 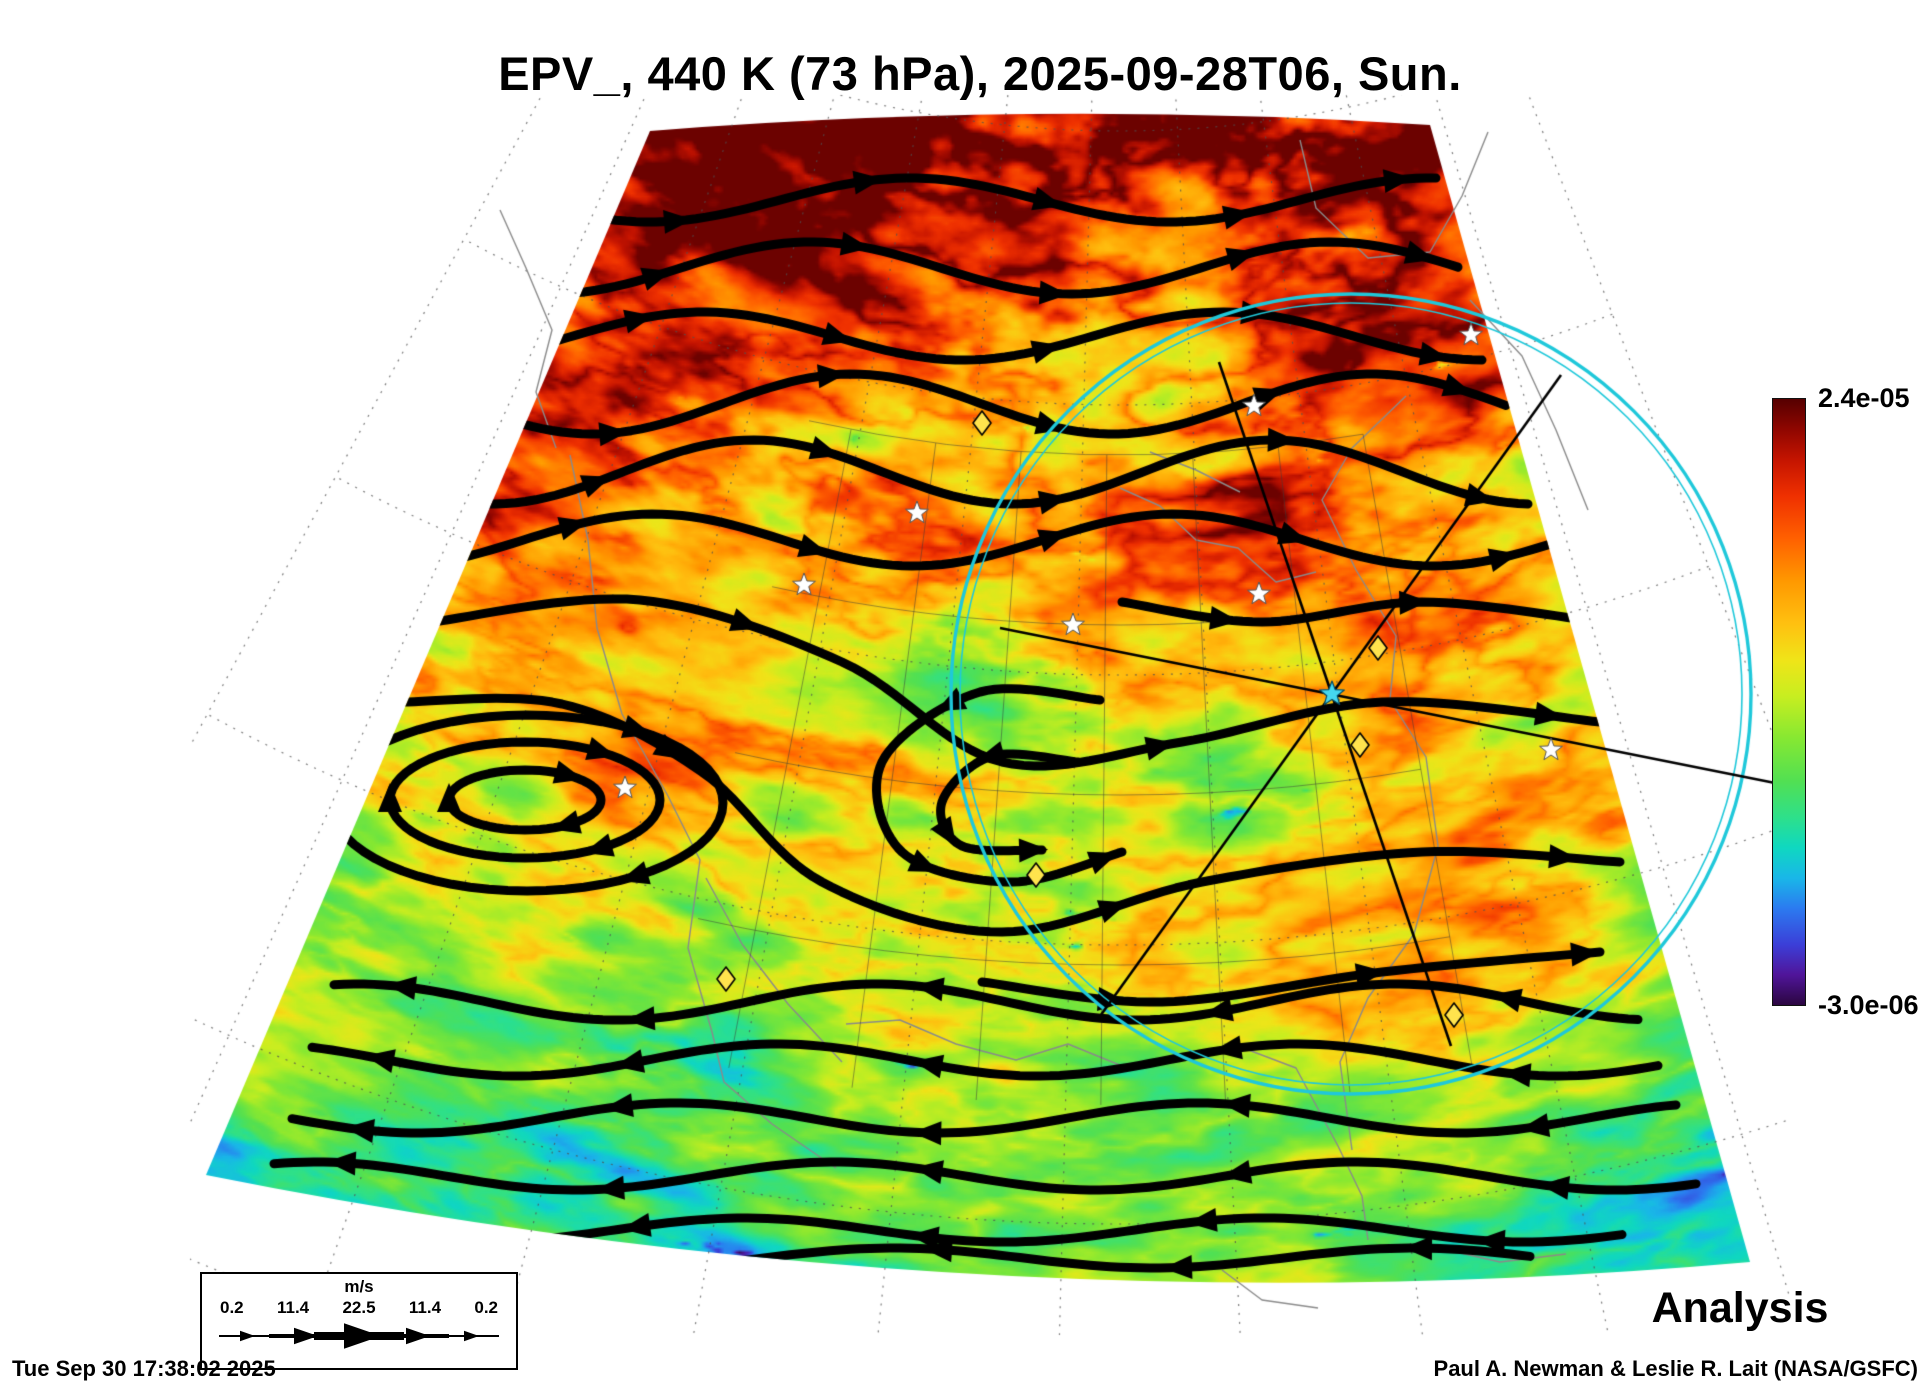 What do you see at coordinates (1864, 398) in the screenshot?
I see `colorbar-max-label: 2.4e-05` at bounding box center [1864, 398].